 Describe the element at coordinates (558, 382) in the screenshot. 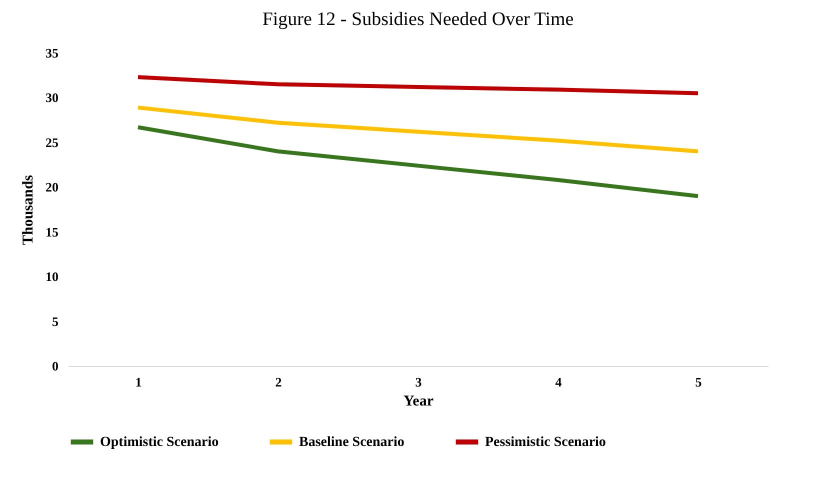

I see `x-tick-label: 4` at that location.